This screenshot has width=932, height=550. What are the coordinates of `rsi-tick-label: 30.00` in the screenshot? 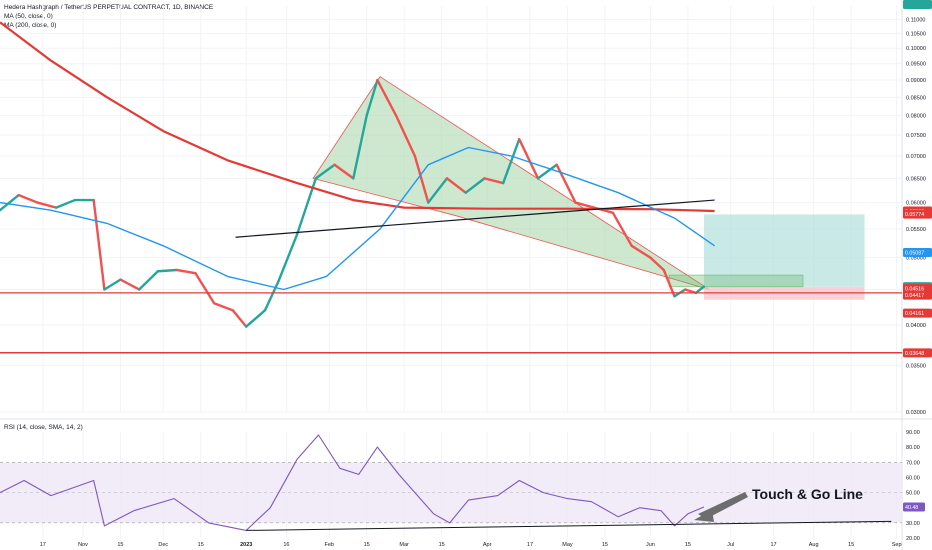 It's located at (913, 524).